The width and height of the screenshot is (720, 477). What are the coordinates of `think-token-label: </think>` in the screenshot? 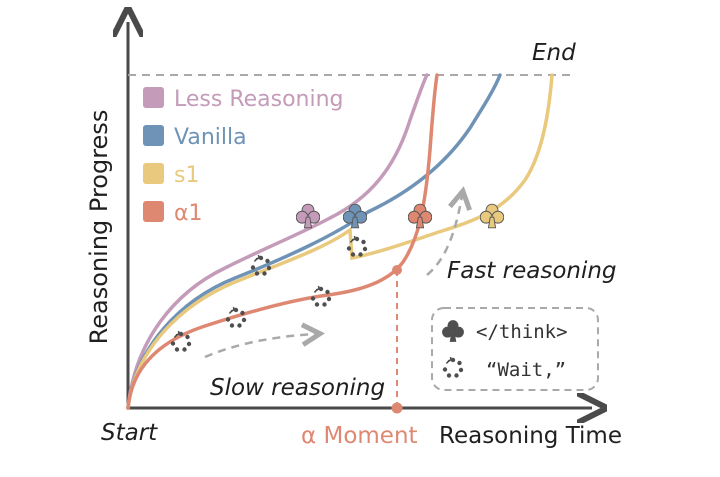 It's located at (522, 332).